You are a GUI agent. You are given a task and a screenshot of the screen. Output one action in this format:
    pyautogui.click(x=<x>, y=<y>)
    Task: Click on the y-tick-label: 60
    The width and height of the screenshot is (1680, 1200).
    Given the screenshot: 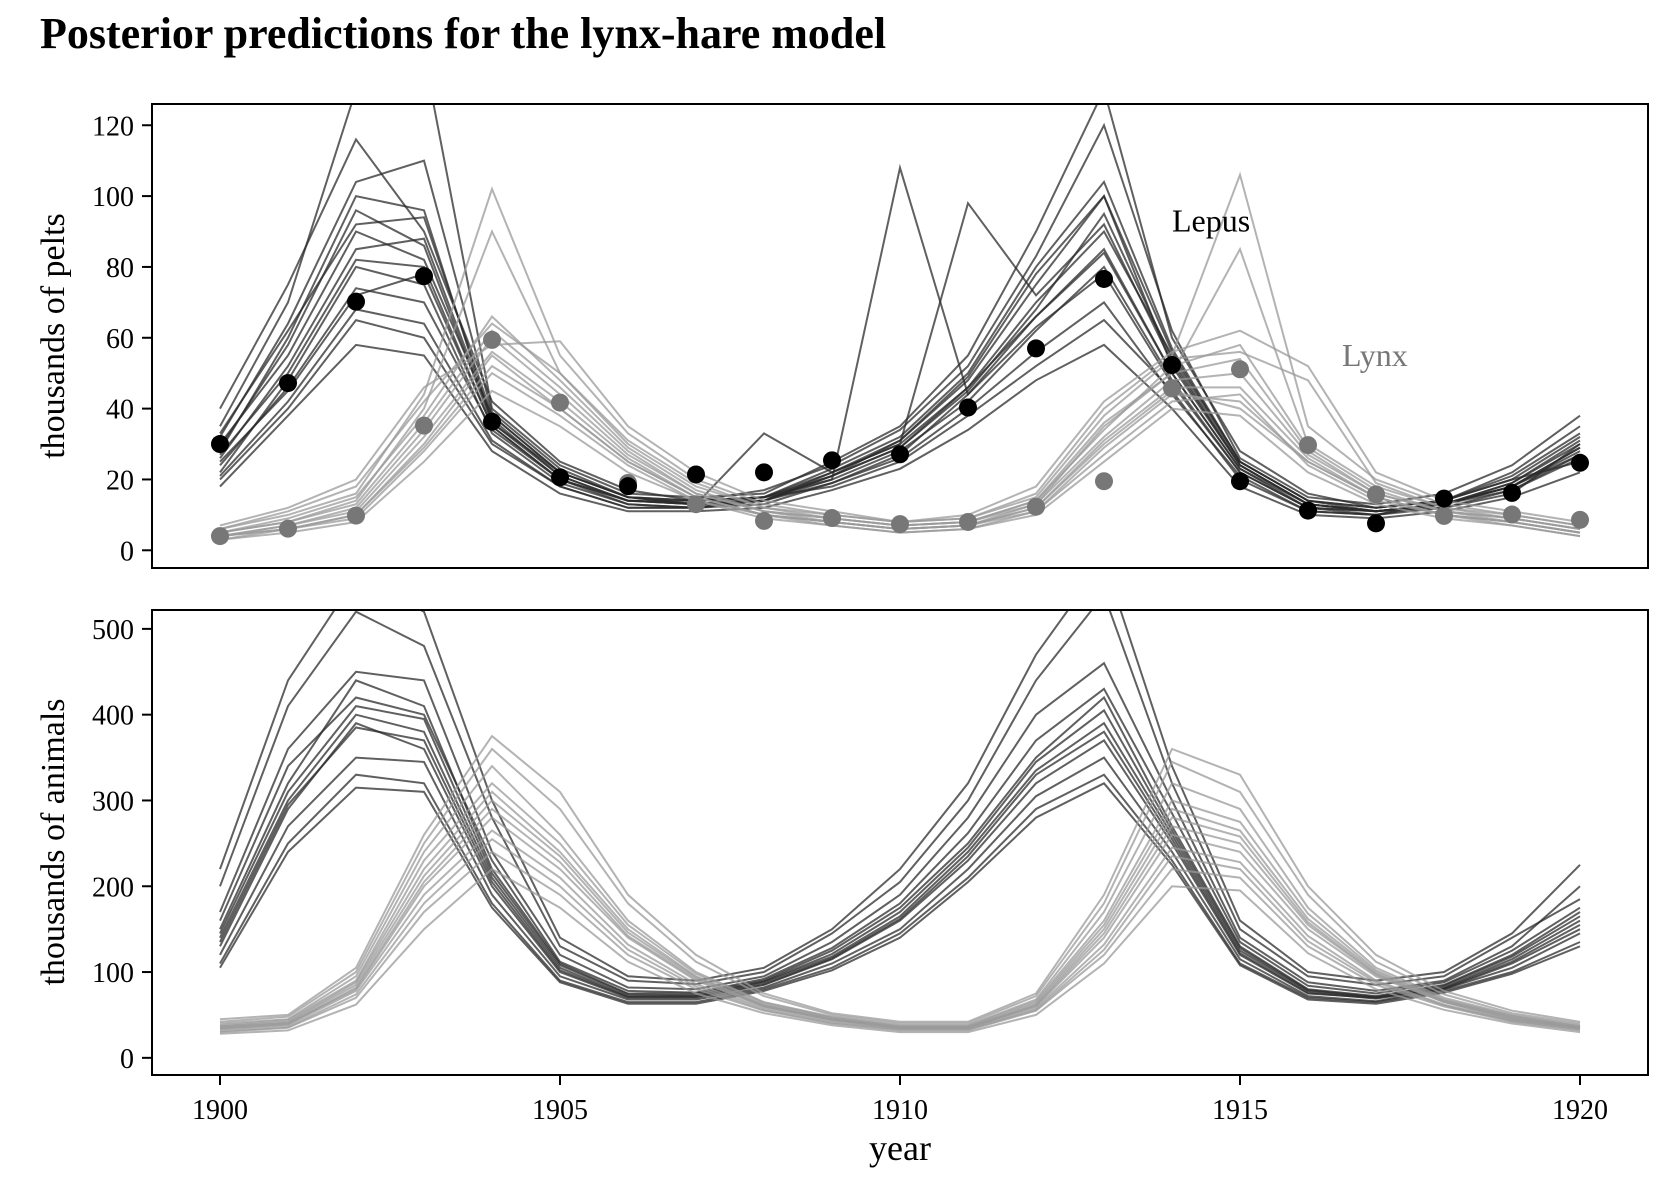 What is the action you would take?
    pyautogui.click(x=120, y=339)
    